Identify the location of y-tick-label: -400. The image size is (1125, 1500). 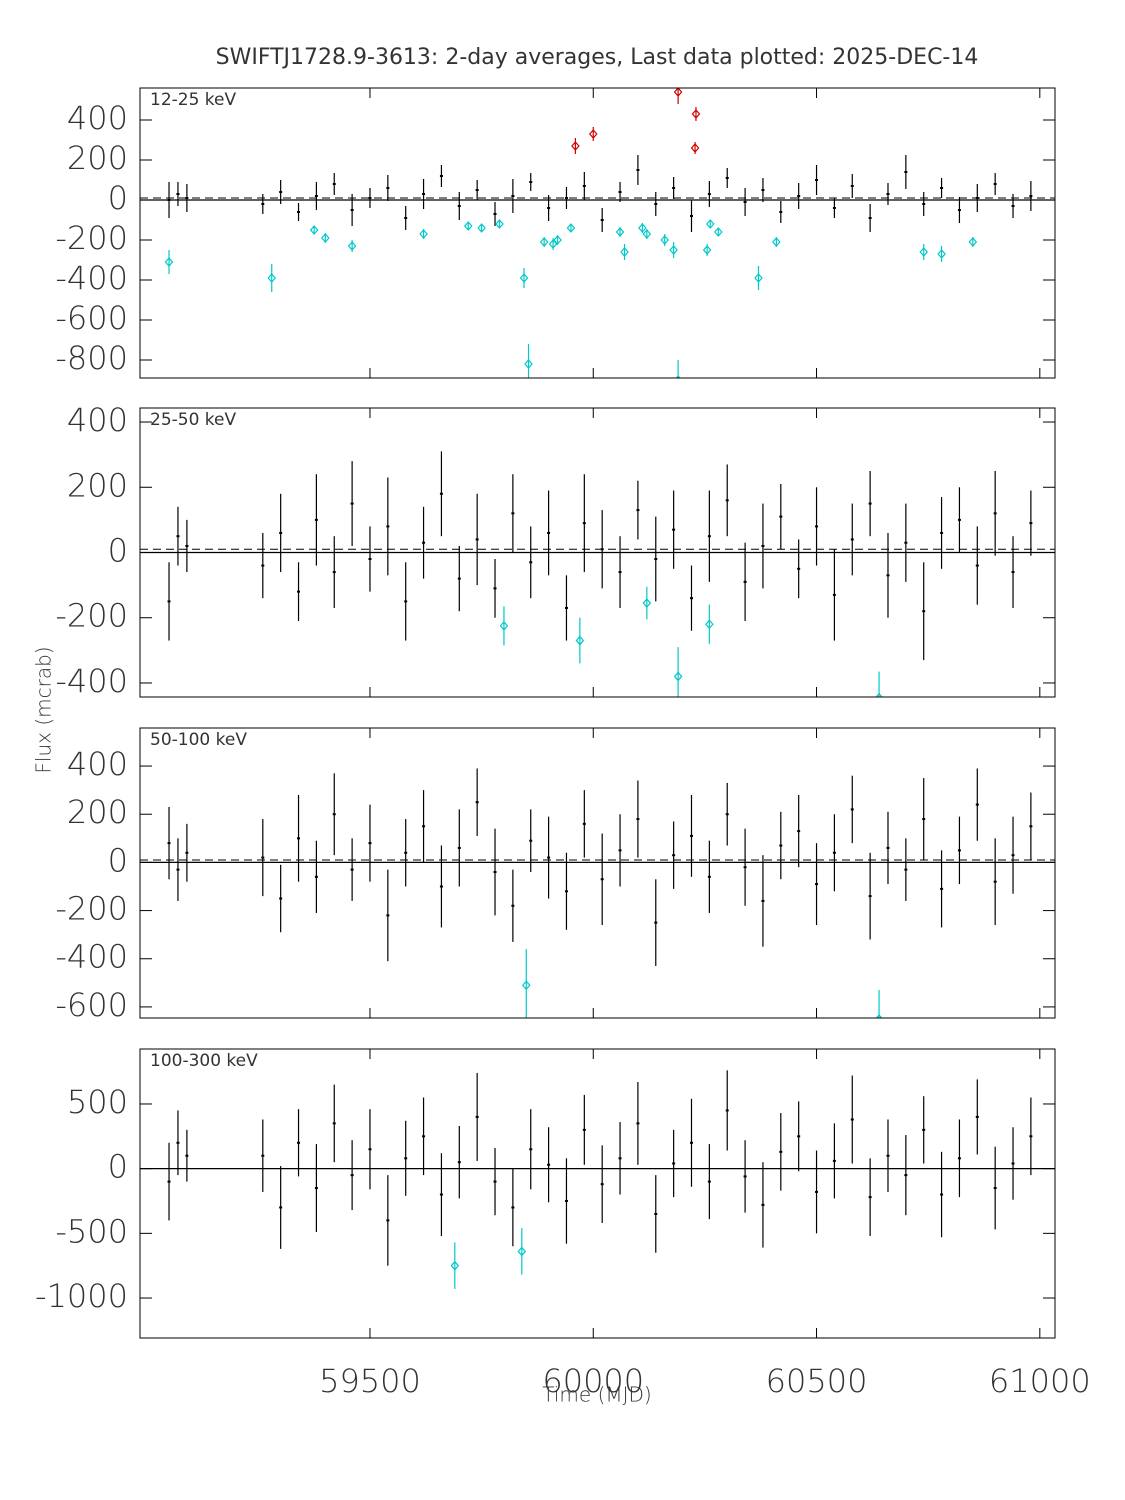
(91, 681).